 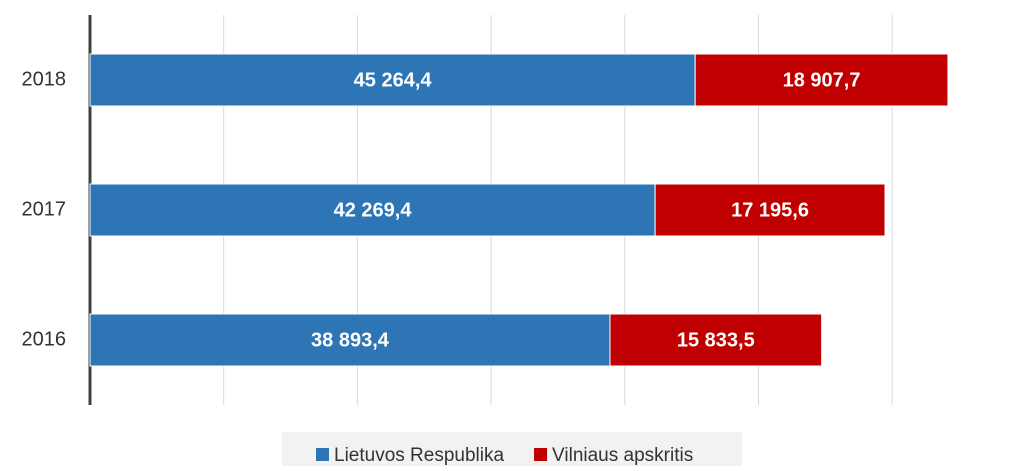 I want to click on y-tick-label: 2018, so click(x=44, y=79).